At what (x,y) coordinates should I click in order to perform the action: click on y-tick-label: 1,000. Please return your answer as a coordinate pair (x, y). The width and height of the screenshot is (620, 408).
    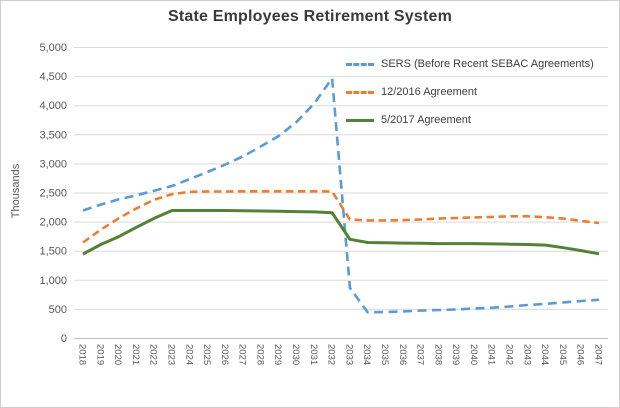
    Looking at the image, I should click on (53, 281).